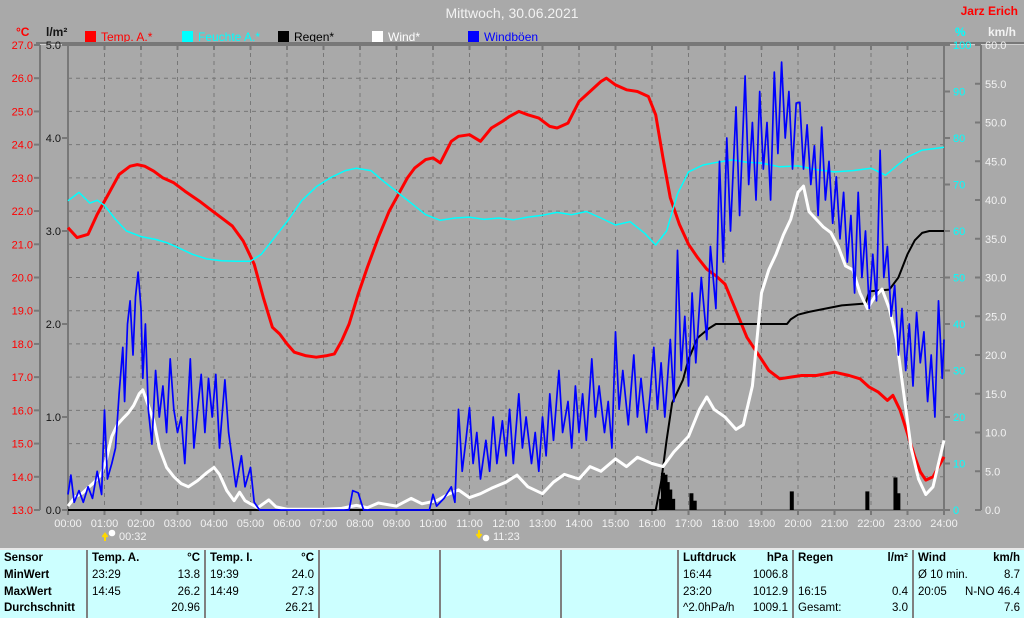  Describe the element at coordinates (735, 575) in the screenshot. I see `table-value-row: 16:44 1006.8` at that location.